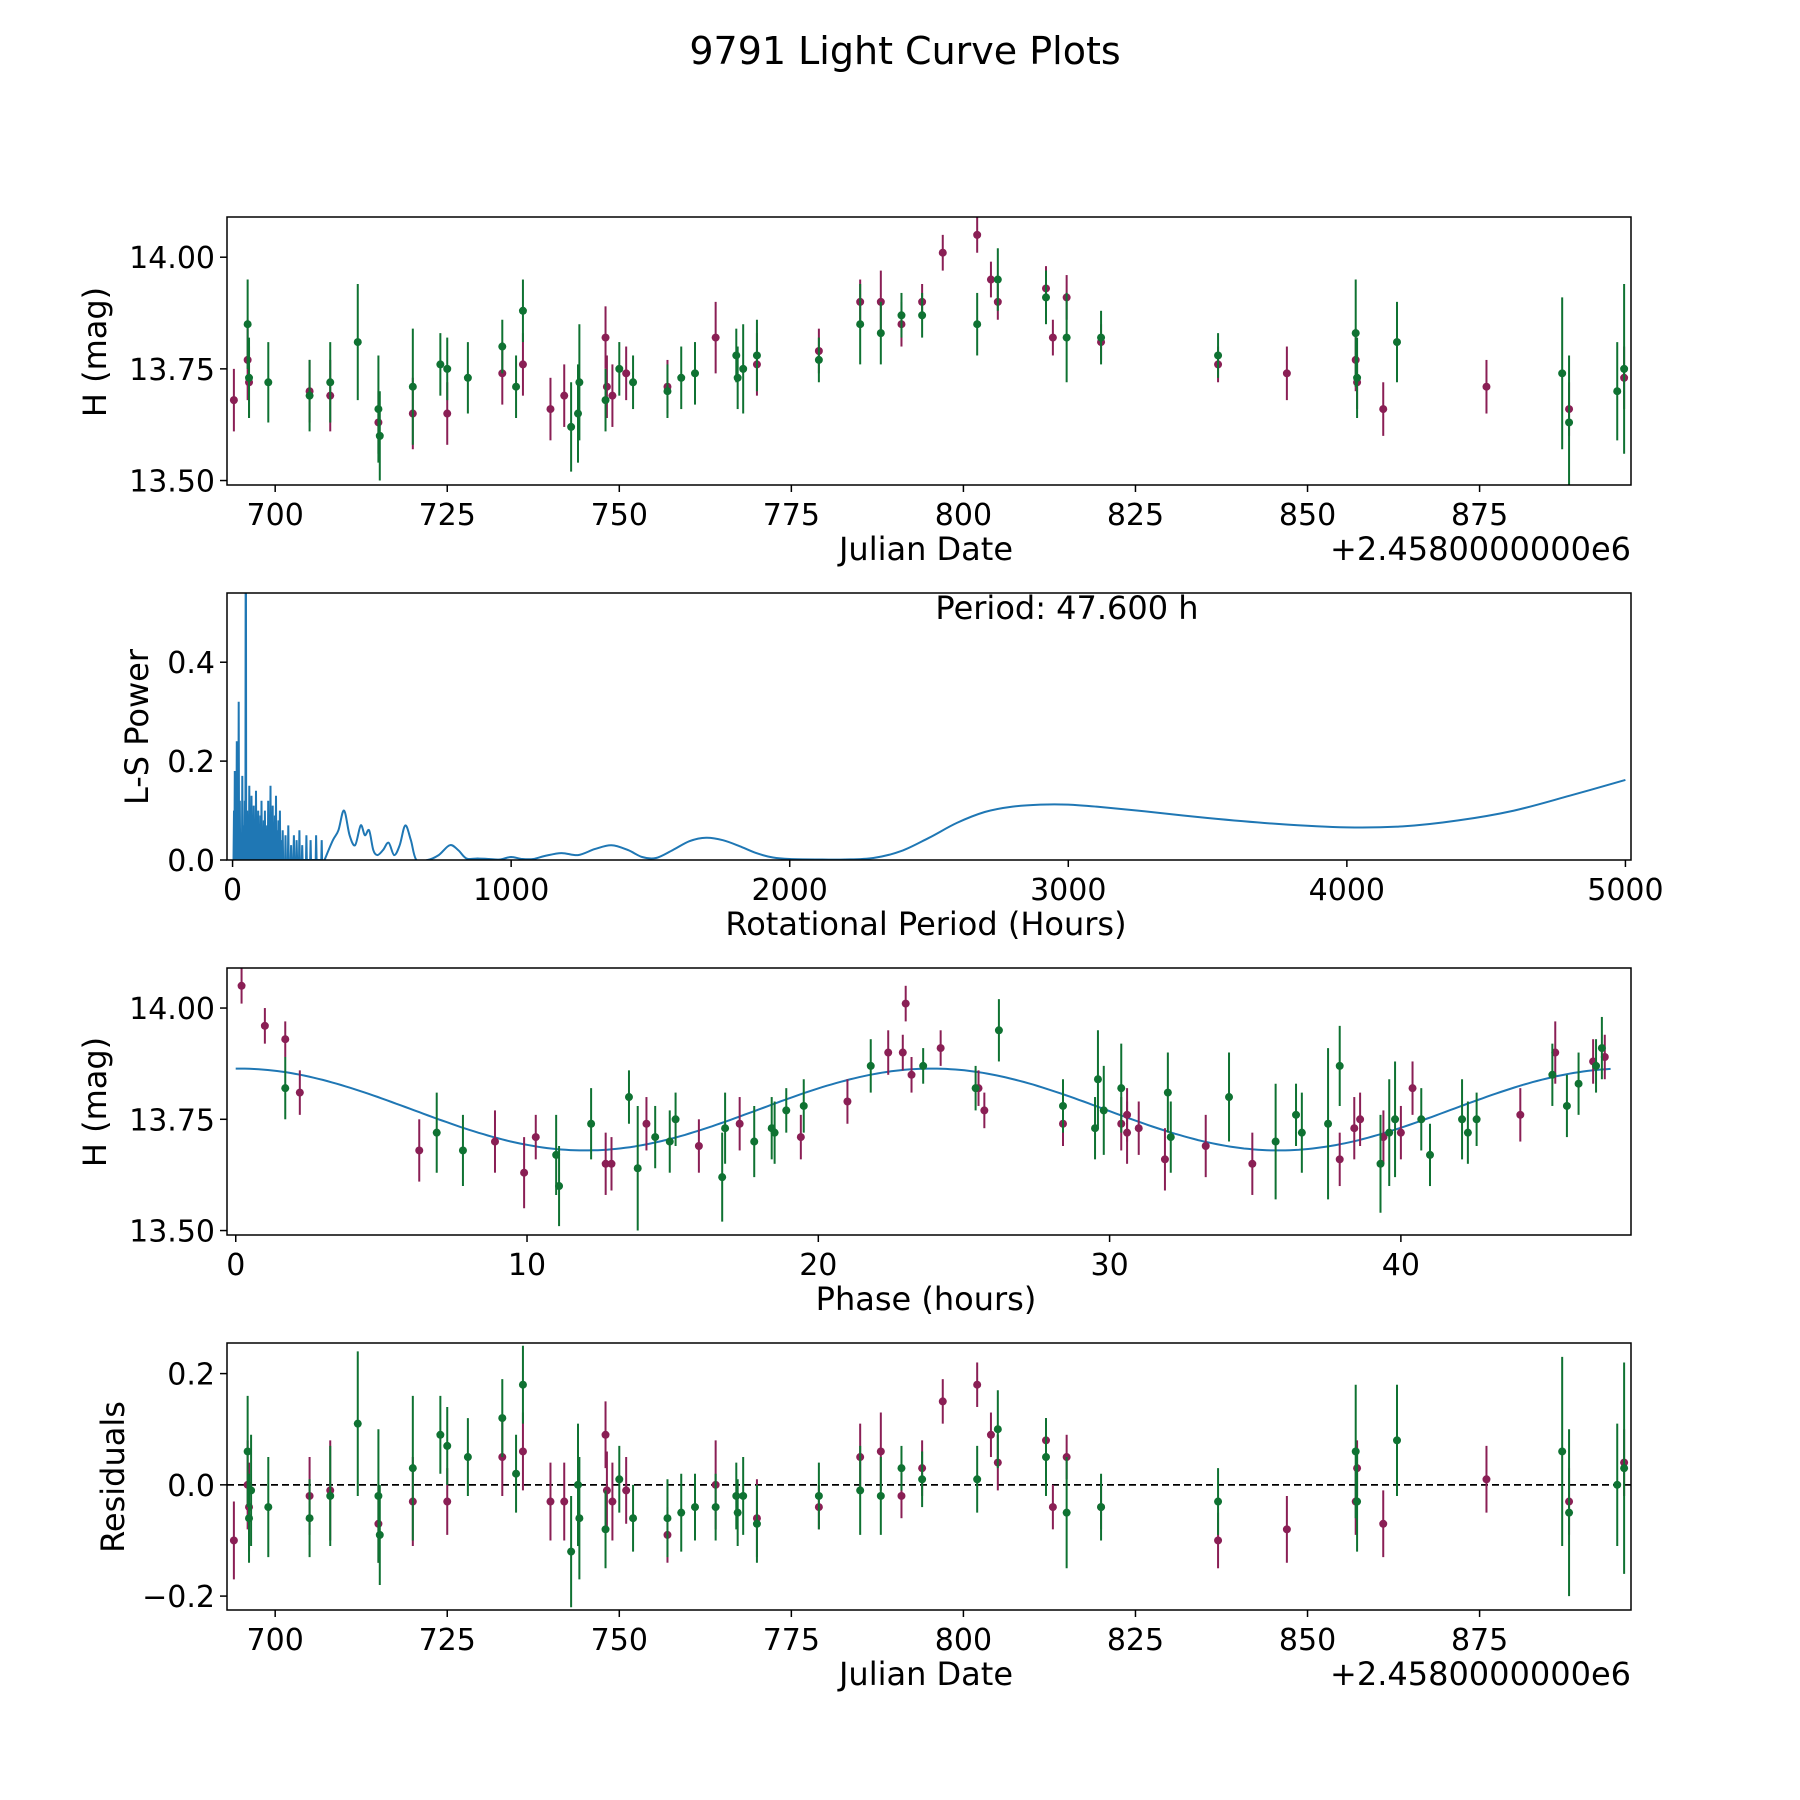 This screenshot has height=1800, width=1800. What do you see at coordinates (619, 515) in the screenshot?
I see `lc-xtick-label: 750` at bounding box center [619, 515].